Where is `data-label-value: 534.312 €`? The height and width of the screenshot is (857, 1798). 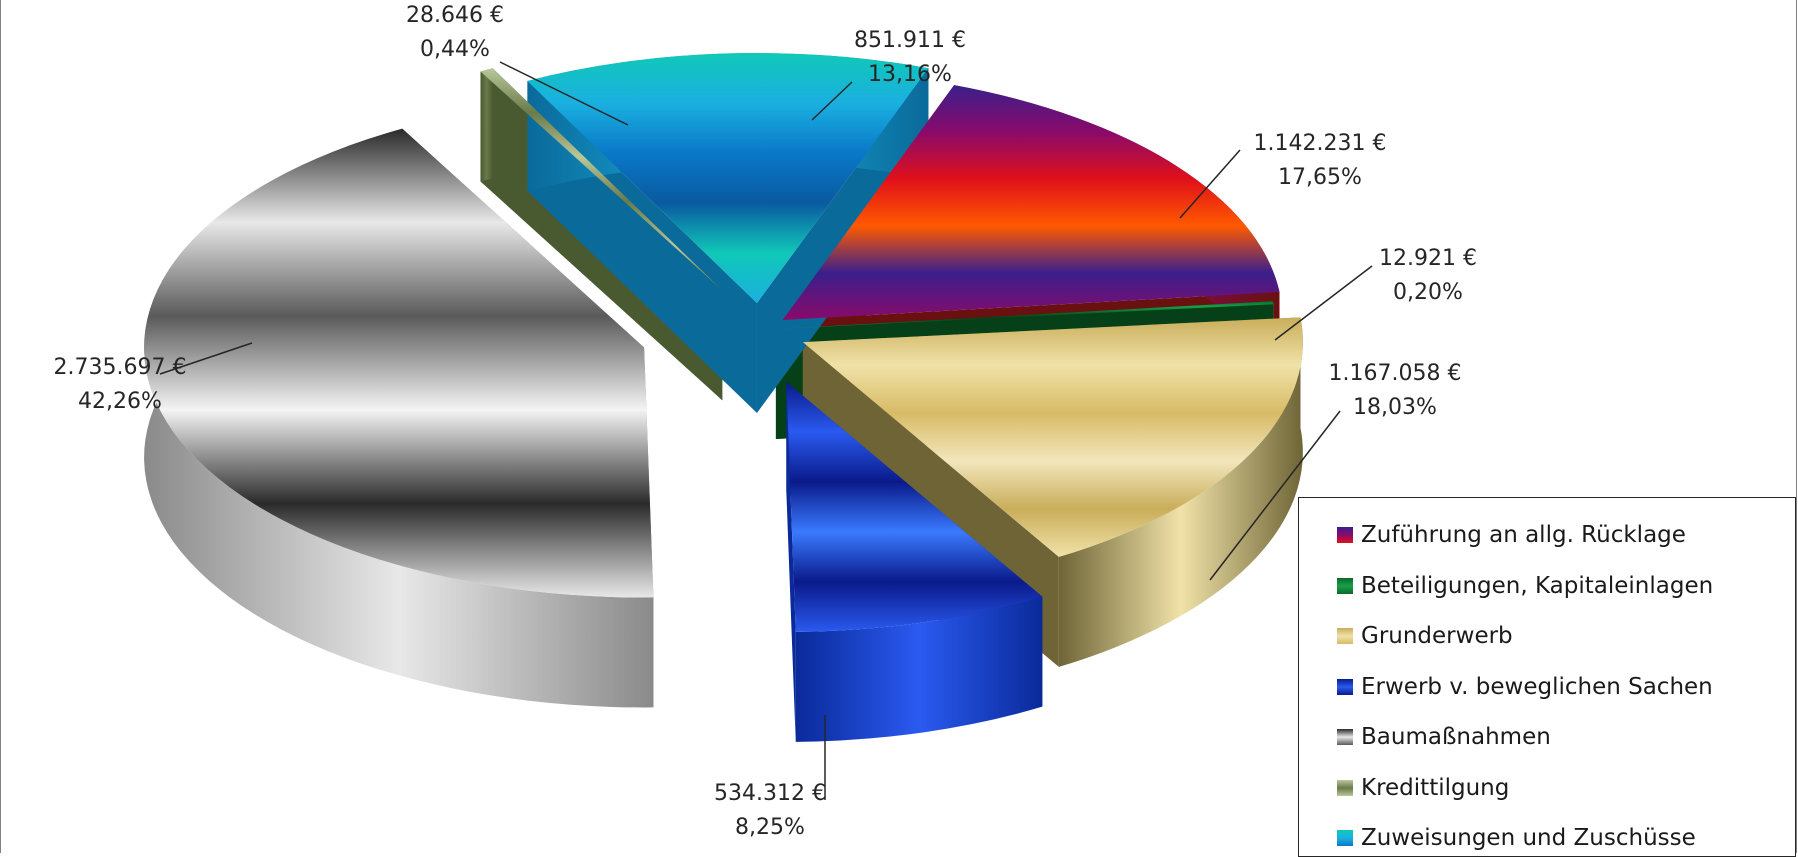 data-label-value: 534.312 € is located at coordinates (770, 793).